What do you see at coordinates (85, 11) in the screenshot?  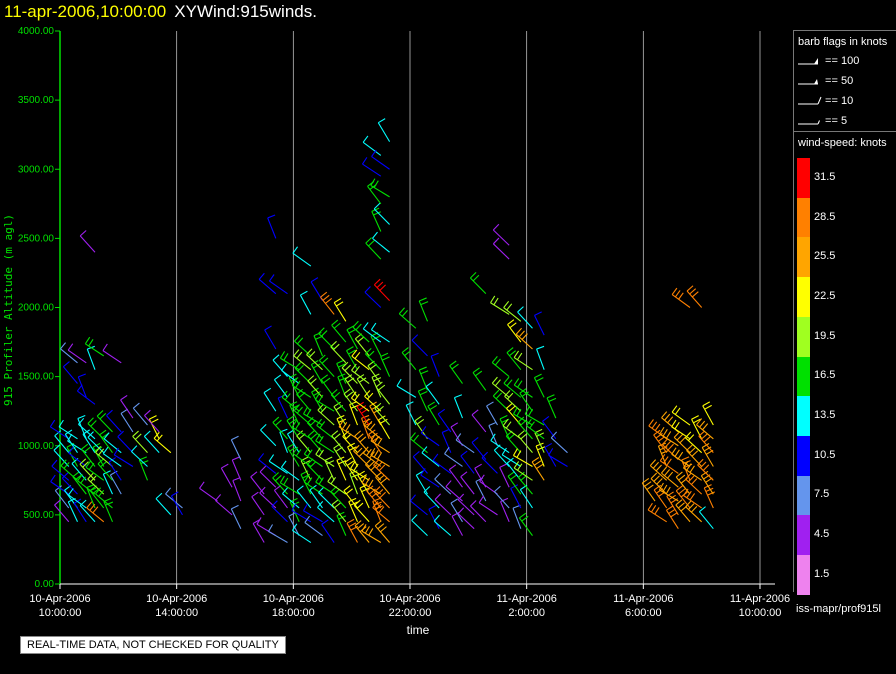 I see `title-timestamp: 11-apr-2006,10:00:00` at bounding box center [85, 11].